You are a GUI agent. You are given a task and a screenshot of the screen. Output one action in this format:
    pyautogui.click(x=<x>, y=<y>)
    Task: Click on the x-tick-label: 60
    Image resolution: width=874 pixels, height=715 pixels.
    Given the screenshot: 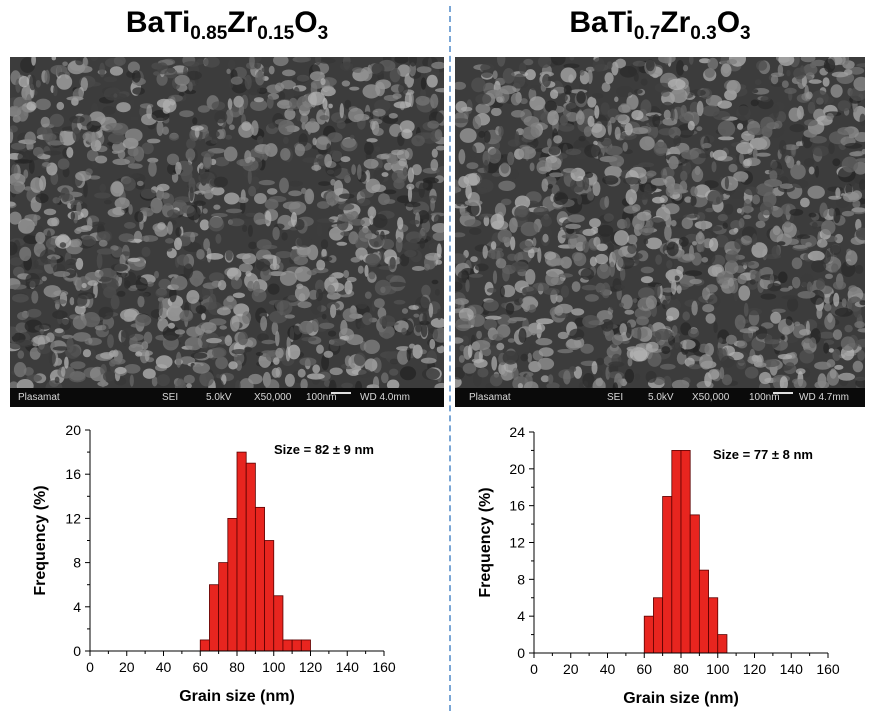 What is the action you would take?
    pyautogui.click(x=644, y=669)
    